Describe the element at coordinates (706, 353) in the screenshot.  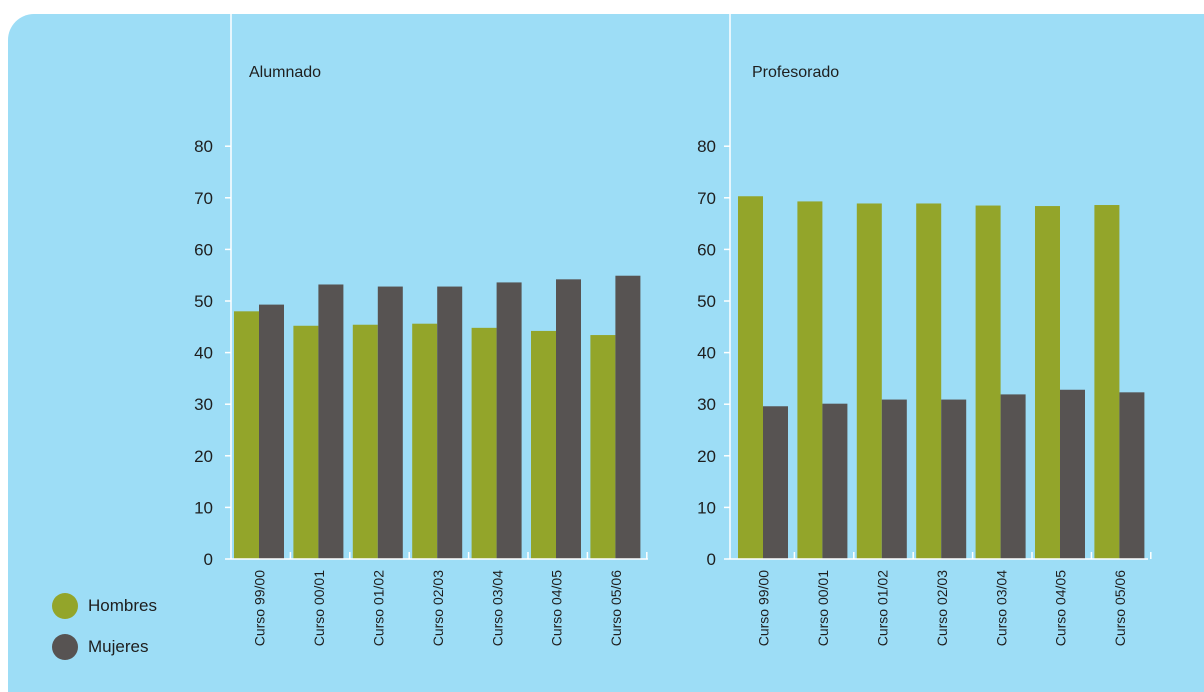
I see `y-tick-label-profesorado-40: 40` at that location.